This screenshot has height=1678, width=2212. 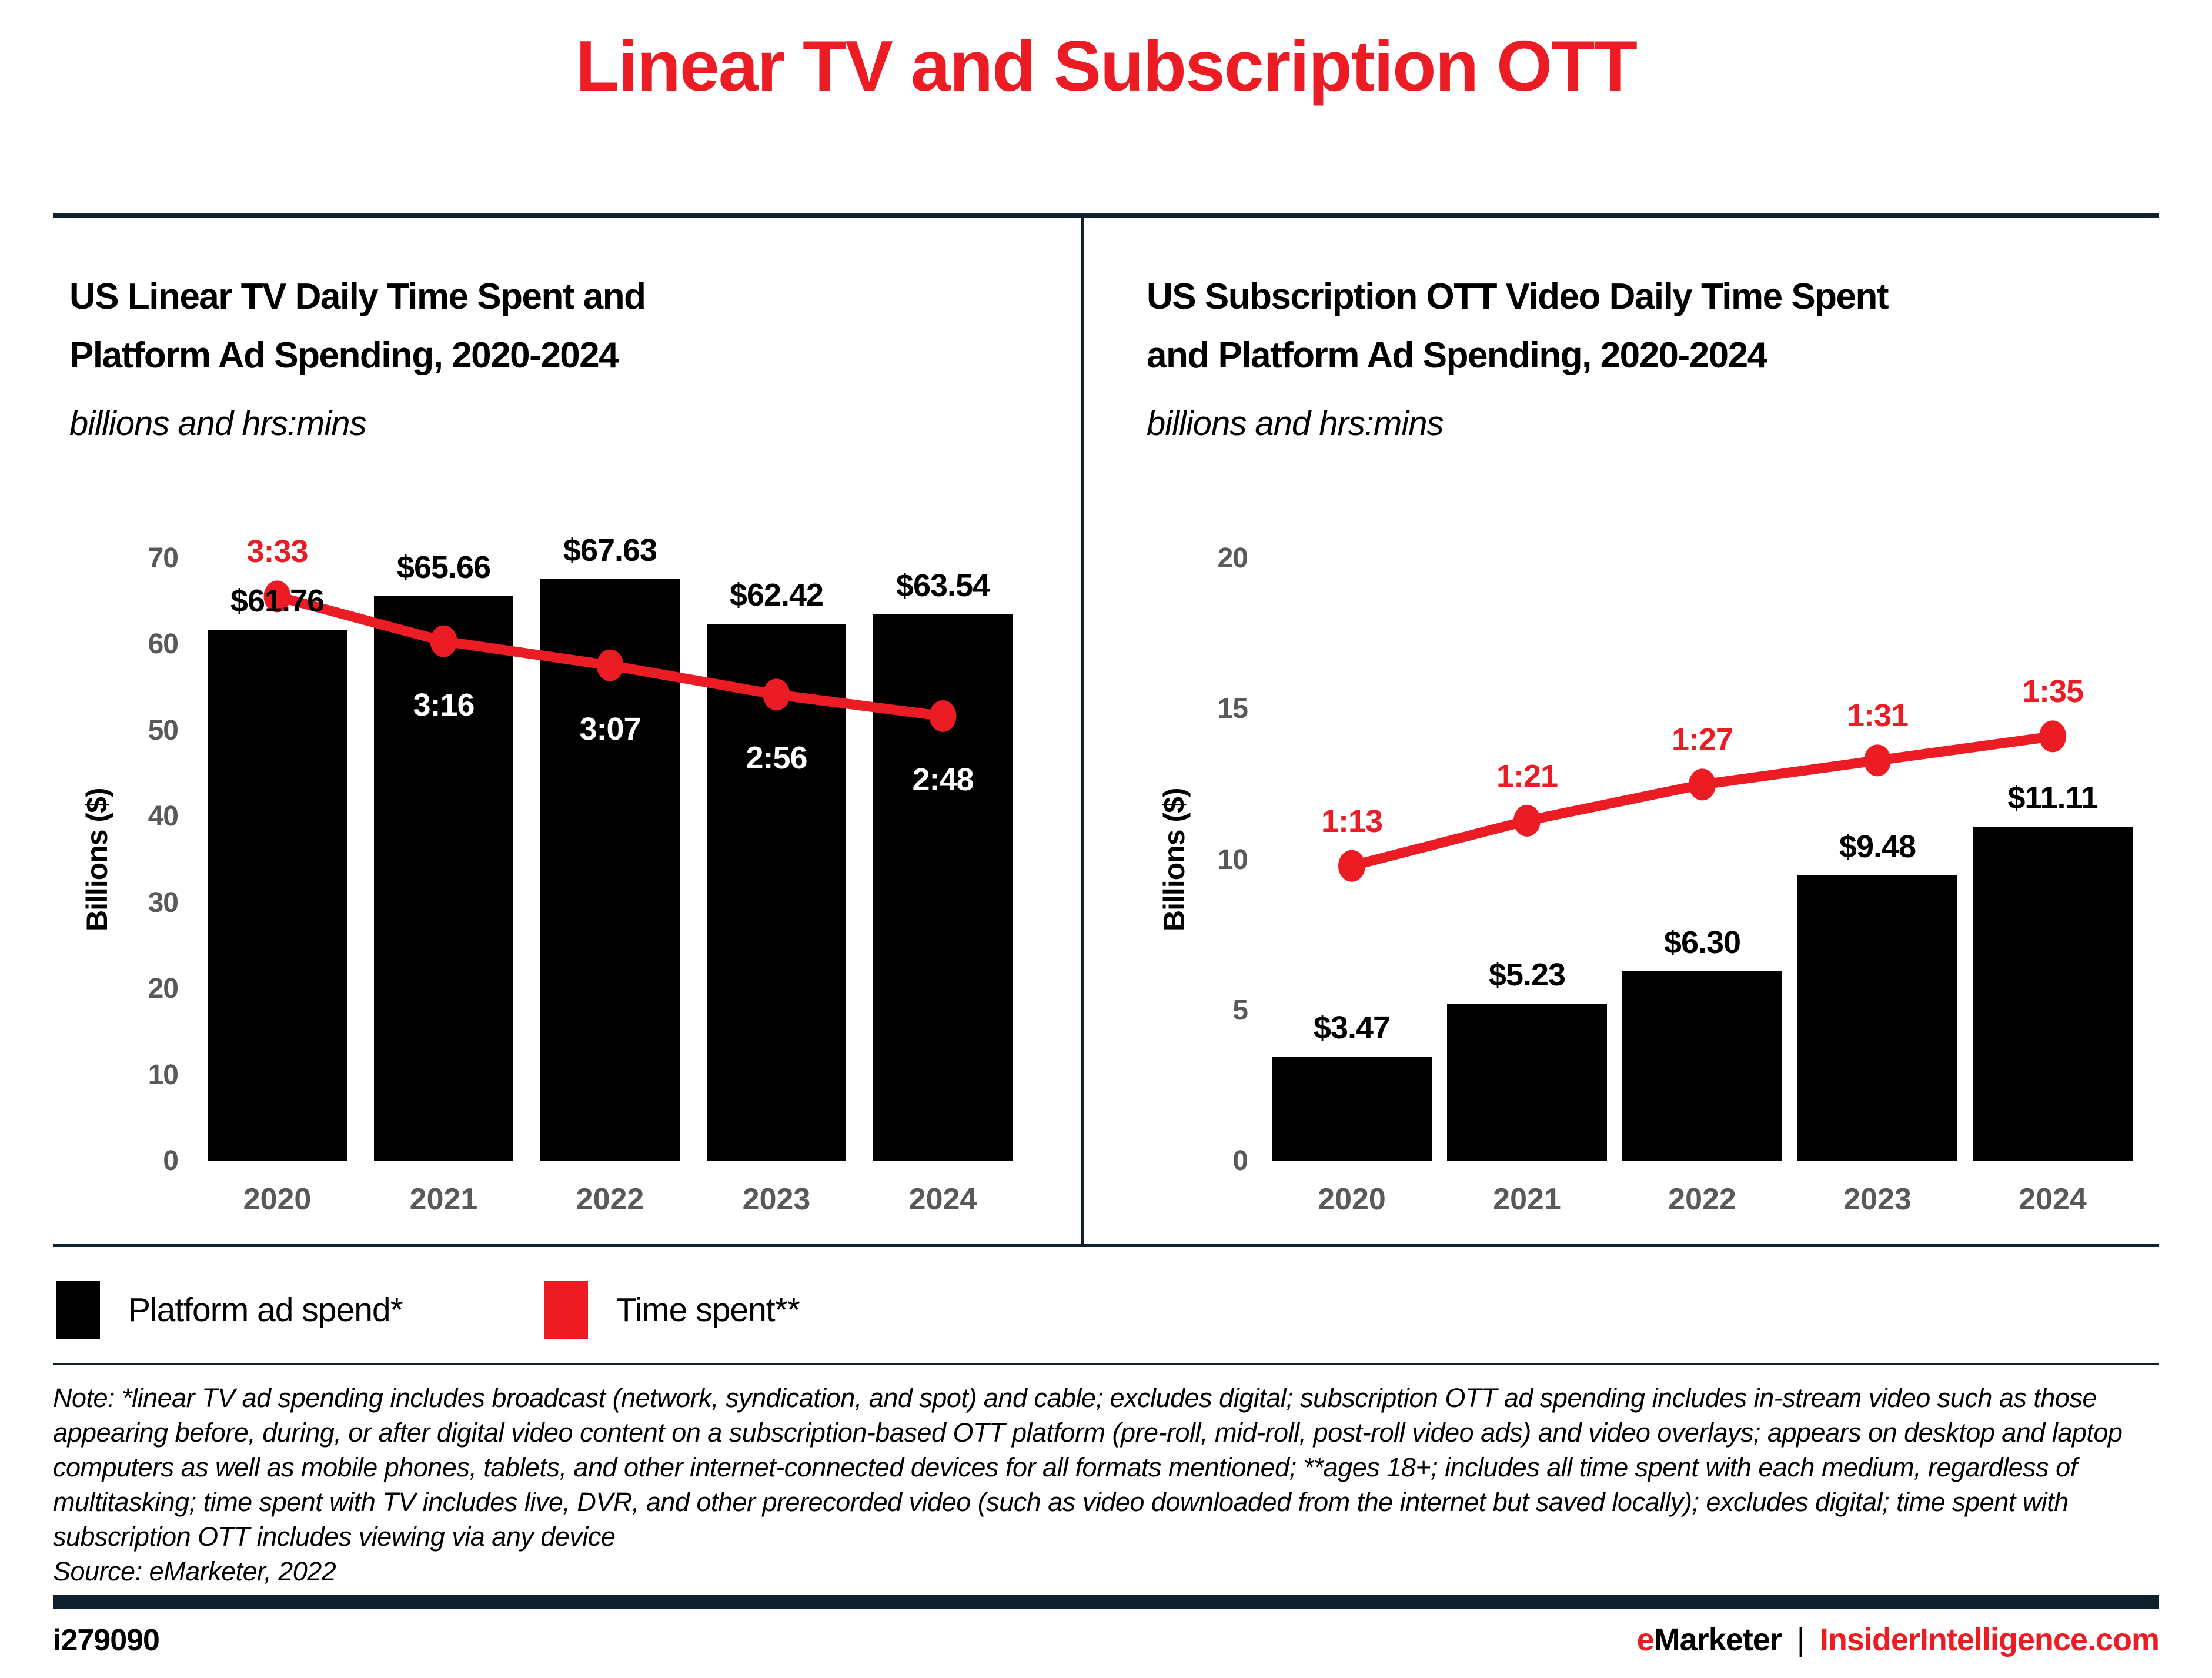 What do you see at coordinates (1106, 1602) in the screenshot?
I see `footer-bar` at bounding box center [1106, 1602].